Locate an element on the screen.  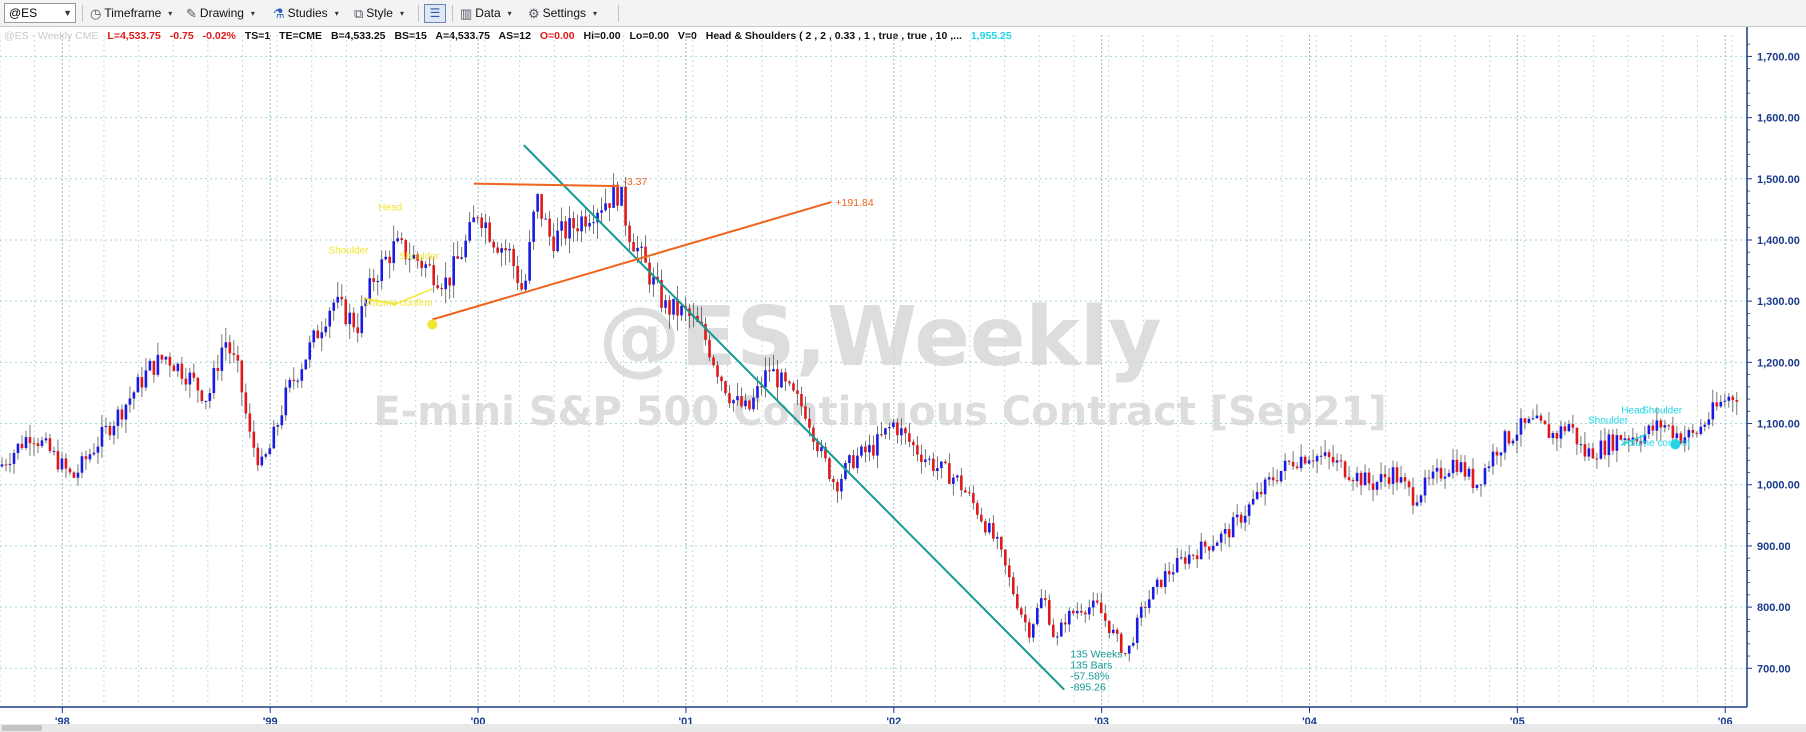
layout-toggle-button: ☰ is located at coordinates (435, 13).